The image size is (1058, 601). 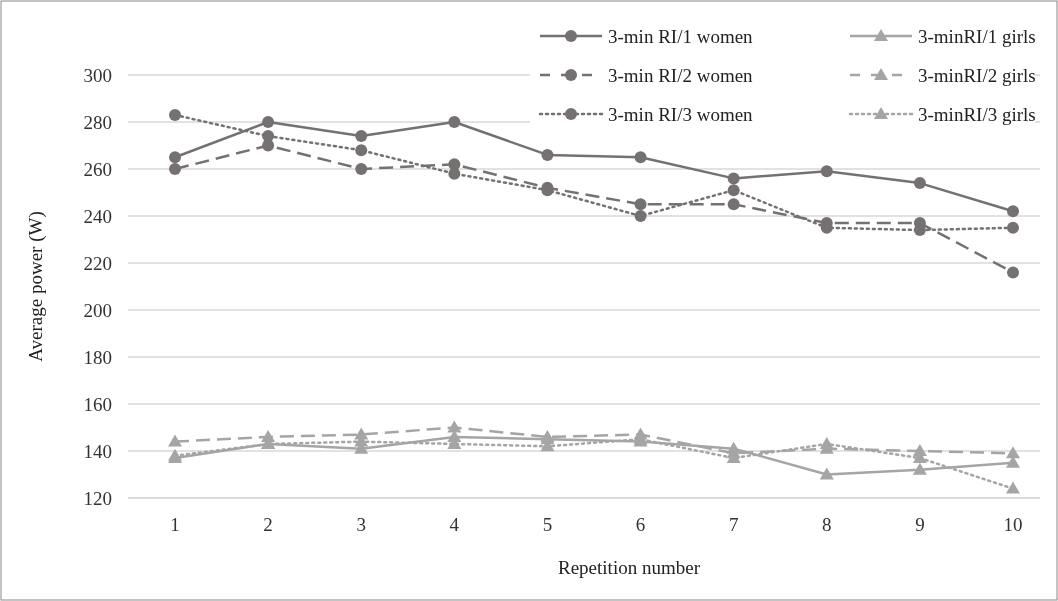 I want to click on legend-label: 3-min RI/1 women, so click(x=681, y=36).